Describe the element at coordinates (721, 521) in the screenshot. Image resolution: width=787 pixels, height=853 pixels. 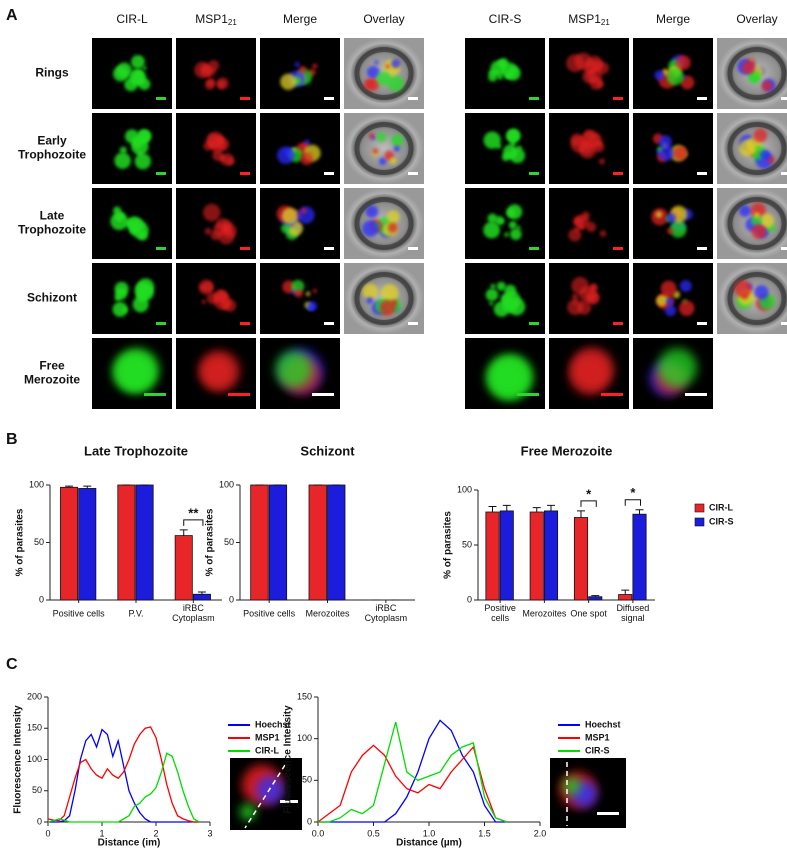
I see `legend-label: CIR-S` at that location.